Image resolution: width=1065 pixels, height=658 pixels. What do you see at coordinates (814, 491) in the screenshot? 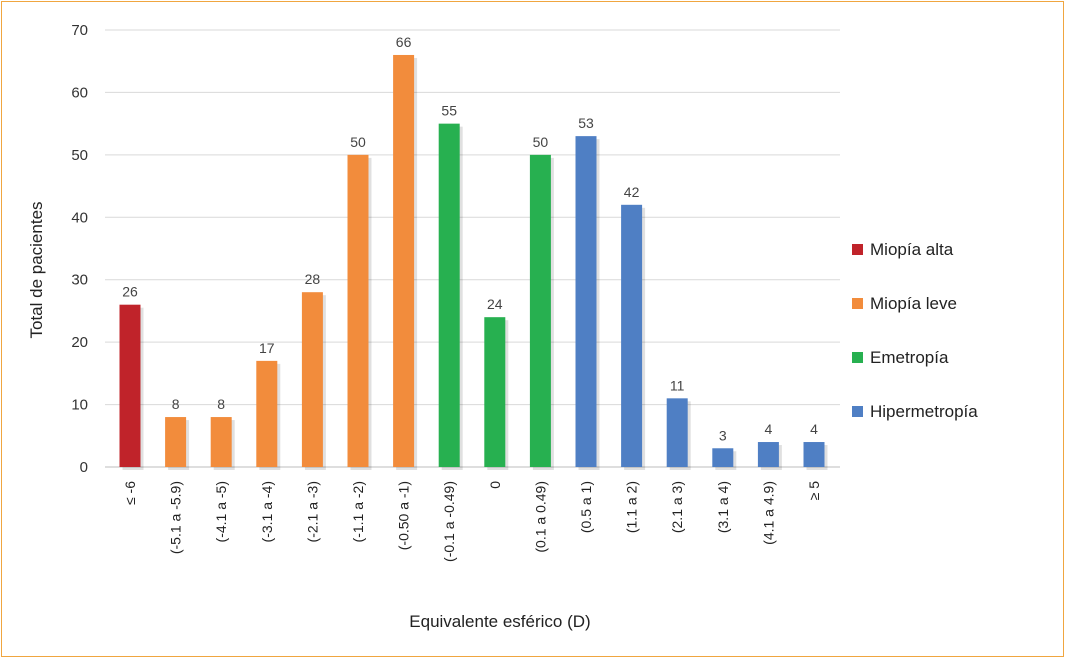
I see `x-category-label: ≥ 5` at bounding box center [814, 491].